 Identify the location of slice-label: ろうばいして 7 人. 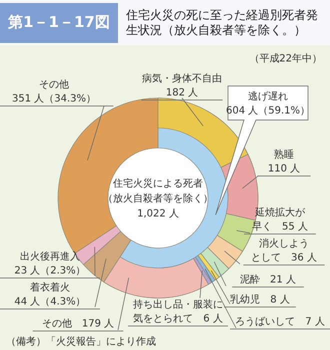
(280, 322).